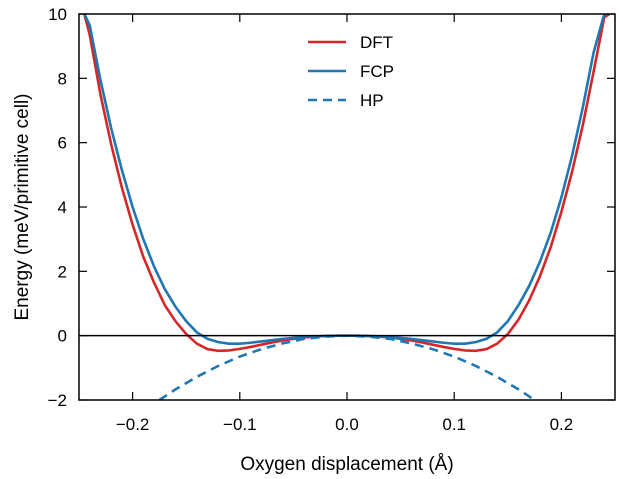 This screenshot has width=623, height=479. What do you see at coordinates (377, 71) in the screenshot?
I see `legend-label-fcp: FCP` at bounding box center [377, 71].